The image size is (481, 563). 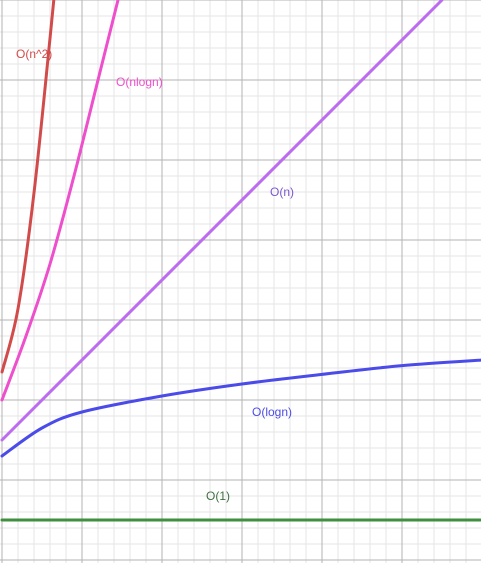 I want to click on series-line-n2, so click(x=28, y=187).